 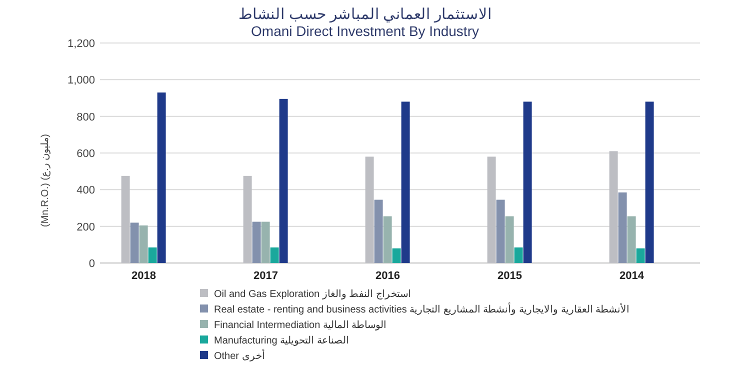 I want to click on y-axis-title: (Mn.R.O.) (مليون ر.ع), so click(x=45, y=180).